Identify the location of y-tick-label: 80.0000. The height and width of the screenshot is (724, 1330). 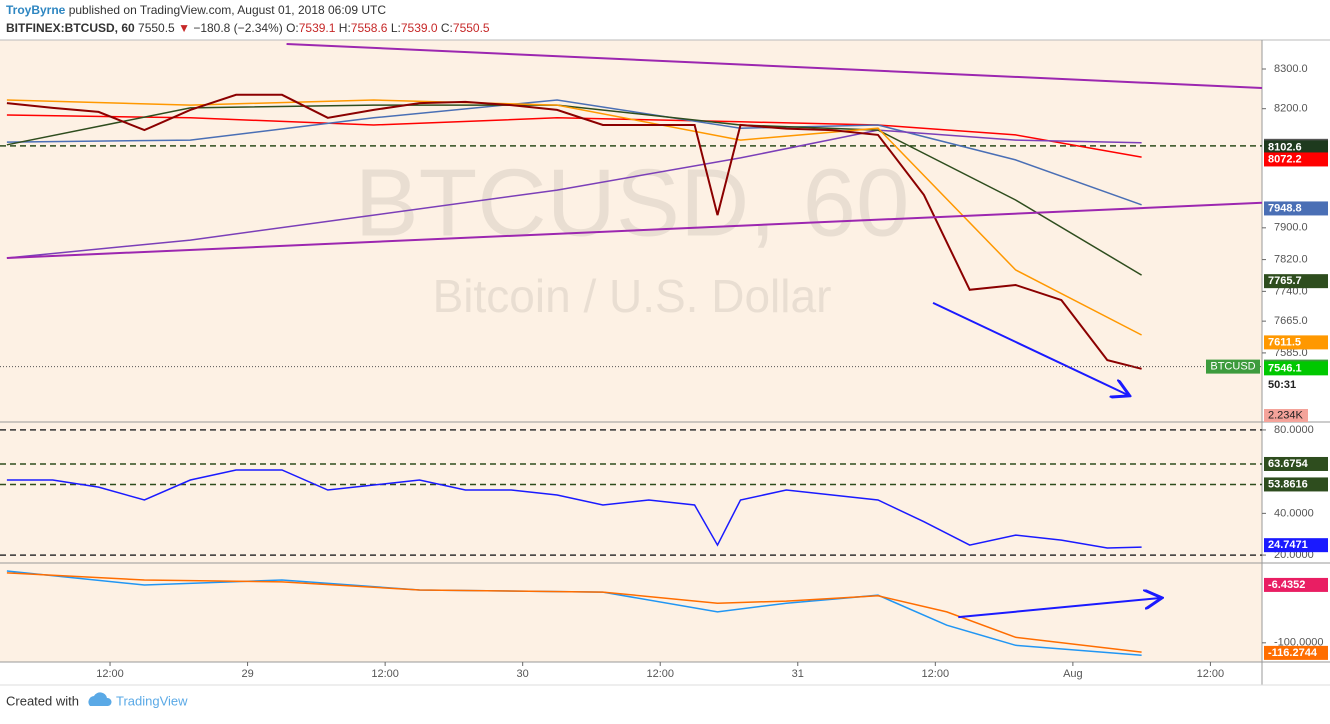
(1294, 430).